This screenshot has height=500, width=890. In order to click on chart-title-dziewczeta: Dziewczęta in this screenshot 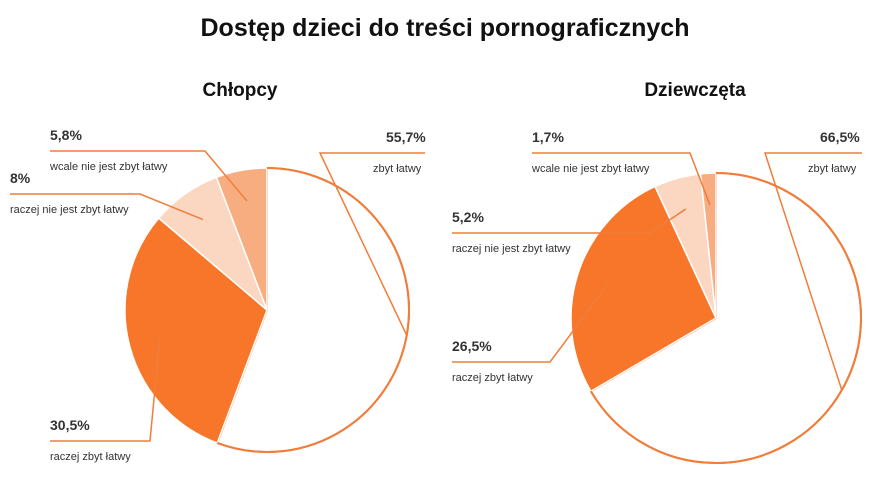, I will do `click(695, 90)`.